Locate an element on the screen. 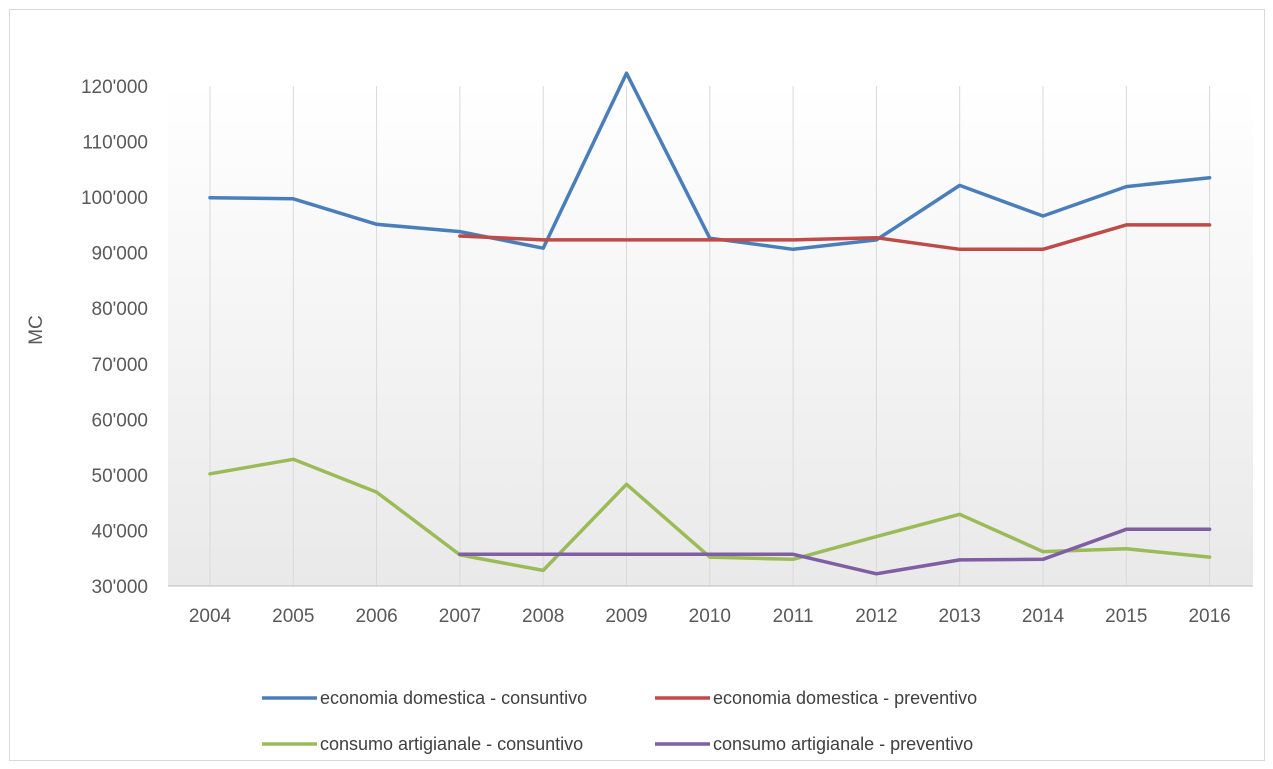 The height and width of the screenshot is (769, 1273). legend-label: economia domestica - consuntivo is located at coordinates (453, 698).